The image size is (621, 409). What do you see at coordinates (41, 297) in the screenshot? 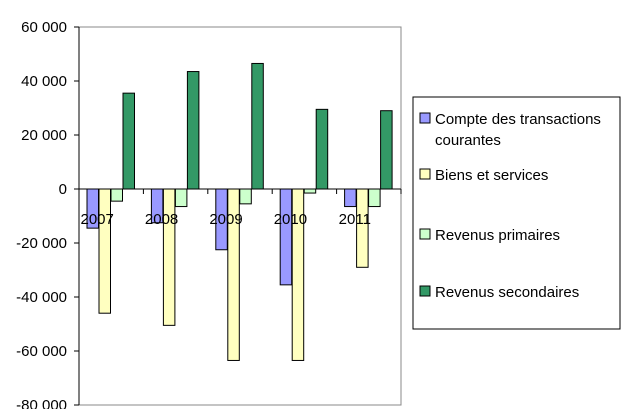
I see `y-tick-label: -40 000` at bounding box center [41, 297].